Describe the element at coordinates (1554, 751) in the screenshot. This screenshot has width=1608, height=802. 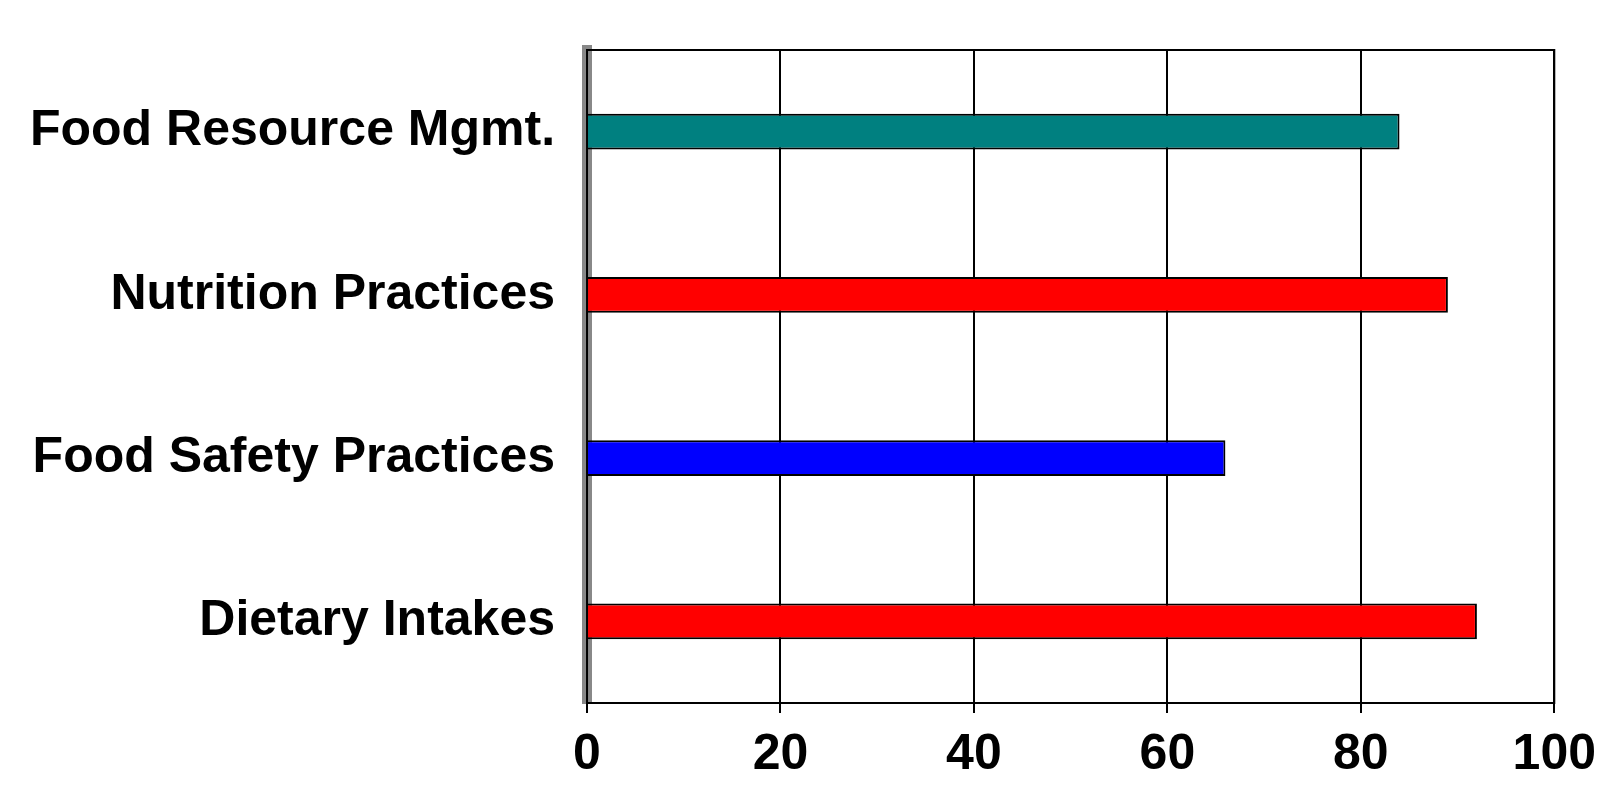
I see `x-tick-label: 100` at that location.